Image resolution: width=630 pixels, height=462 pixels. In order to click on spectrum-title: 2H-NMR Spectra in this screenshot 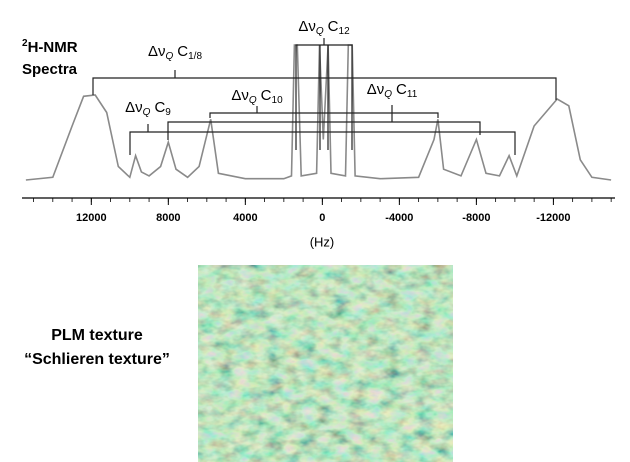, I will do `click(50, 58)`.